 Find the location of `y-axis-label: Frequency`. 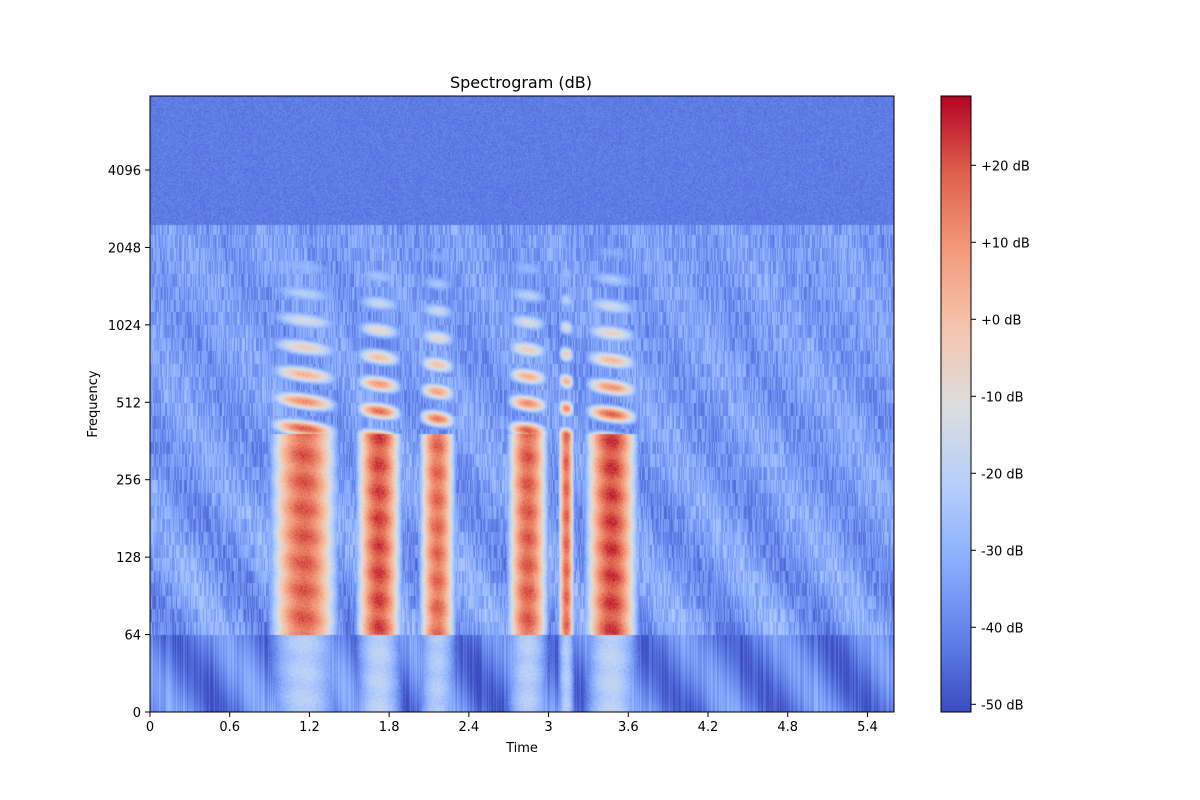

y-axis-label: Frequency is located at coordinates (93, 403).